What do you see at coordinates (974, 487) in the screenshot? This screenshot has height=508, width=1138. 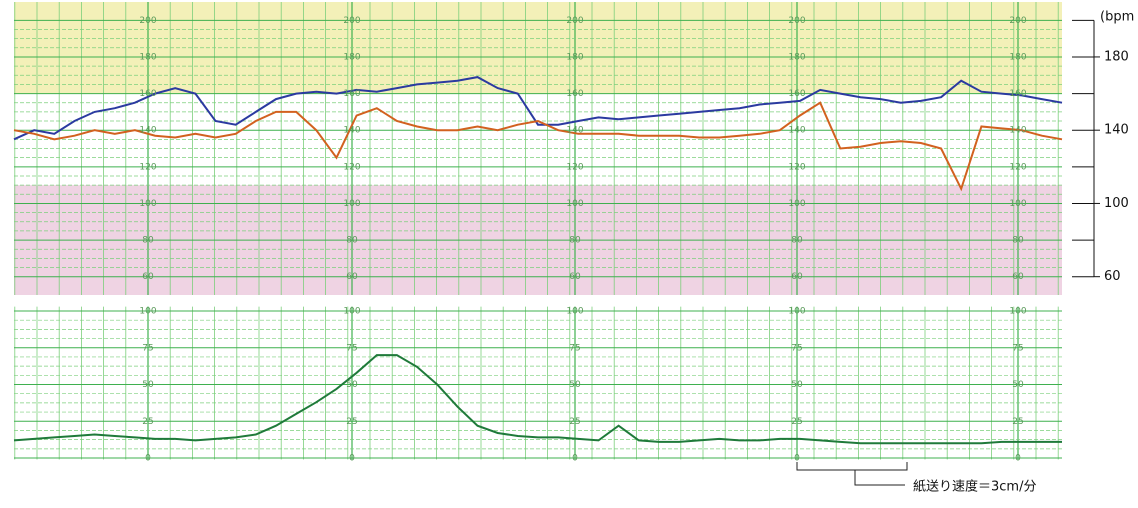 I see `paper-speed-note: 紙送り速度＝3cm/分` at bounding box center [974, 487].